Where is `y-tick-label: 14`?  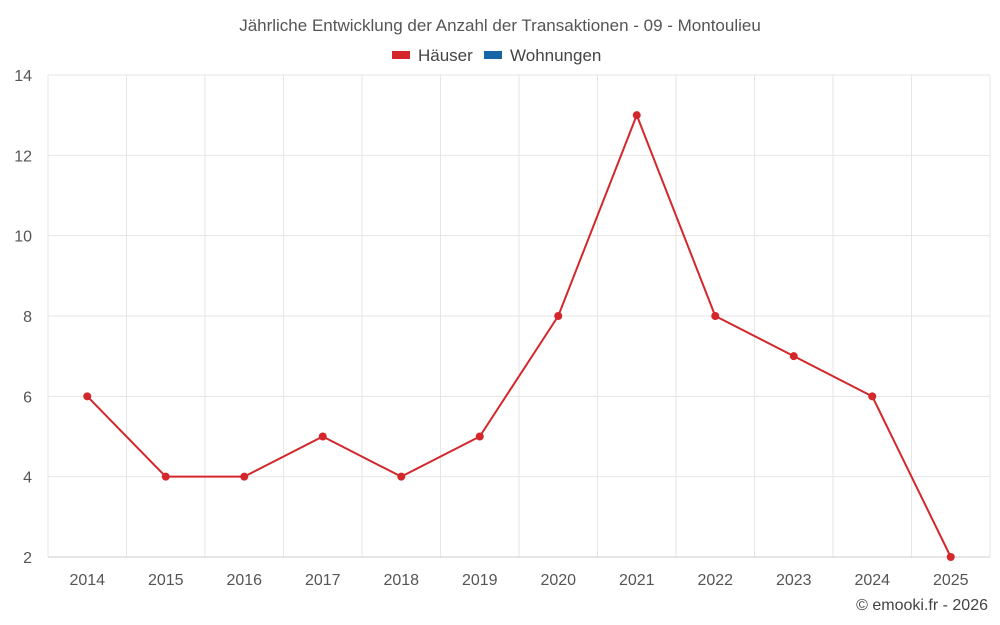
y-tick-label: 14 is located at coordinates (23, 76).